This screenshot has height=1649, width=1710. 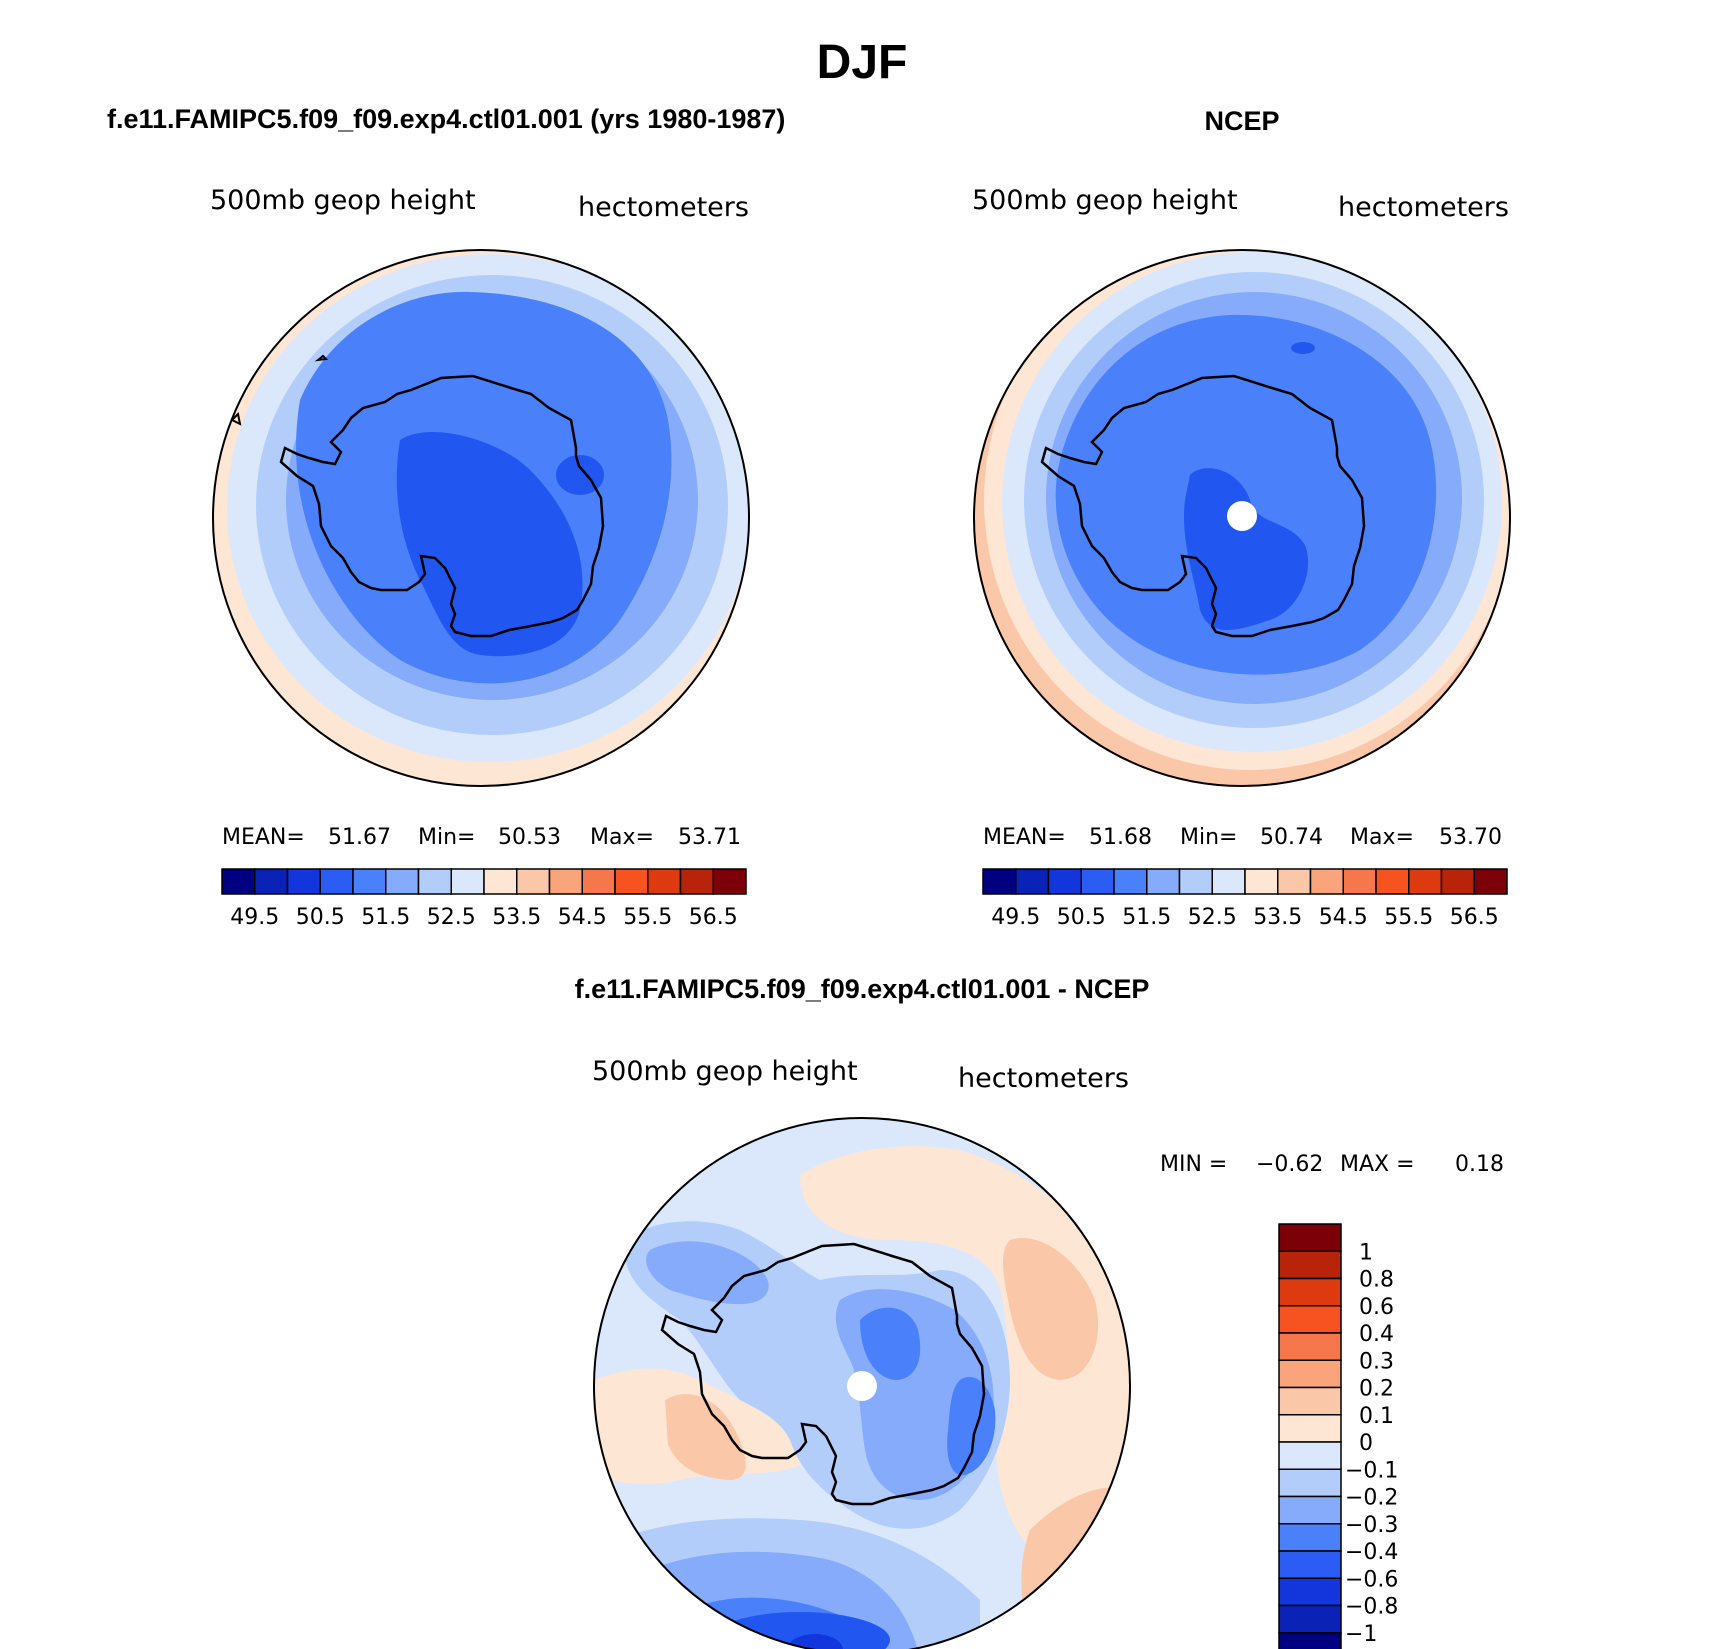 I want to click on colorbar-tick-label: 54.5, so click(x=582, y=917).